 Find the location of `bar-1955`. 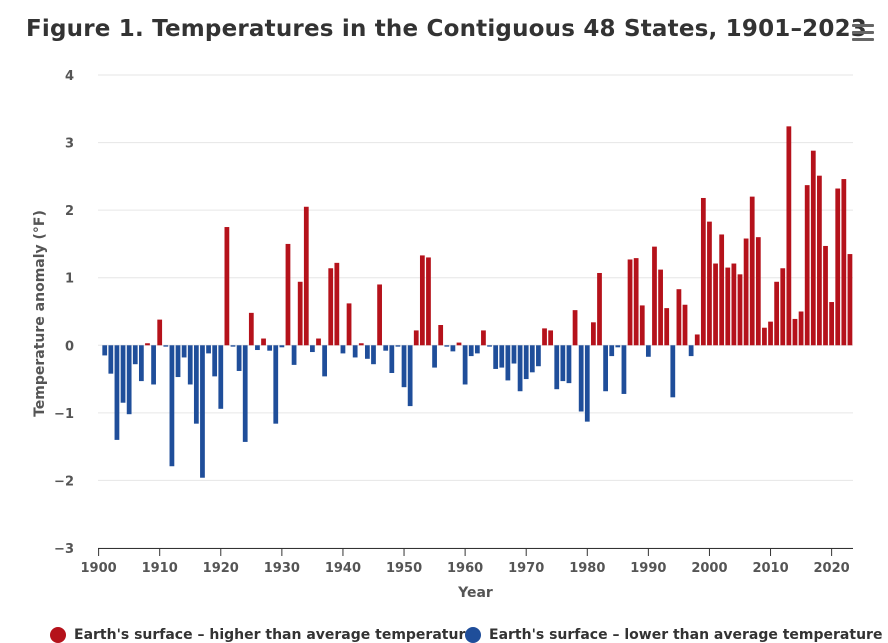

bar-1955 is located at coordinates (434, 356).